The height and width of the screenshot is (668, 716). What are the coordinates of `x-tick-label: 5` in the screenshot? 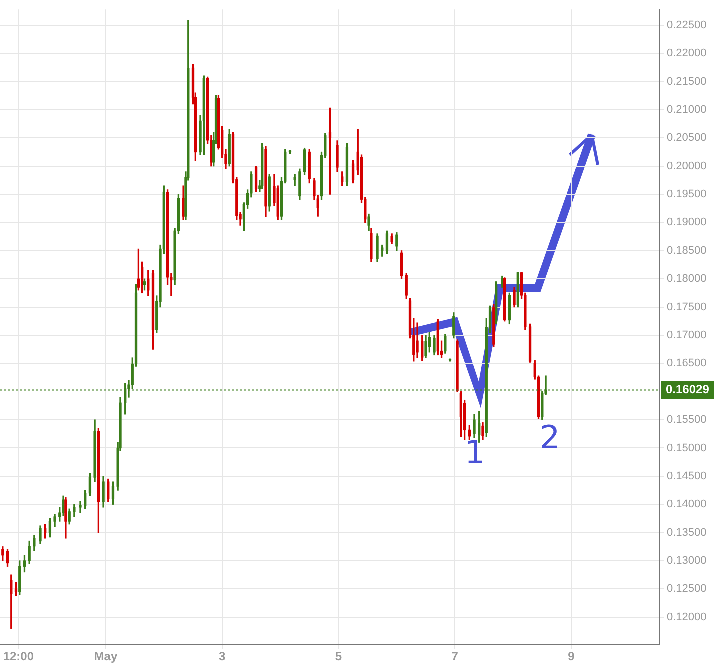 It's located at (338, 657).